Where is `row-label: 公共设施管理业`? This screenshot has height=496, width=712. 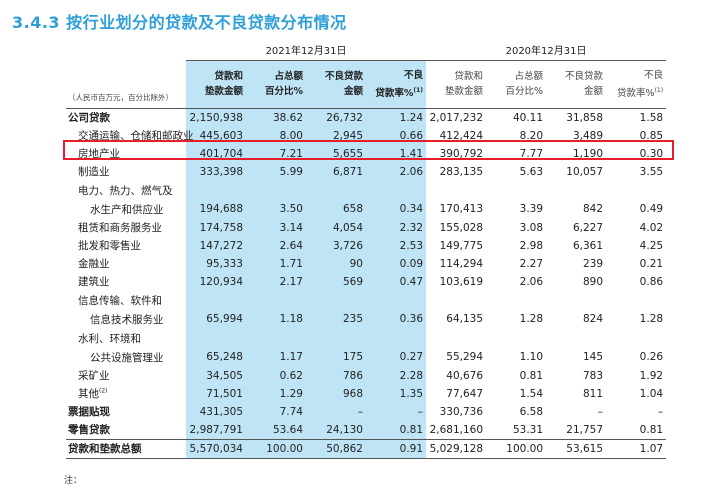 row-label: 公共设施管理业 is located at coordinates (127, 357).